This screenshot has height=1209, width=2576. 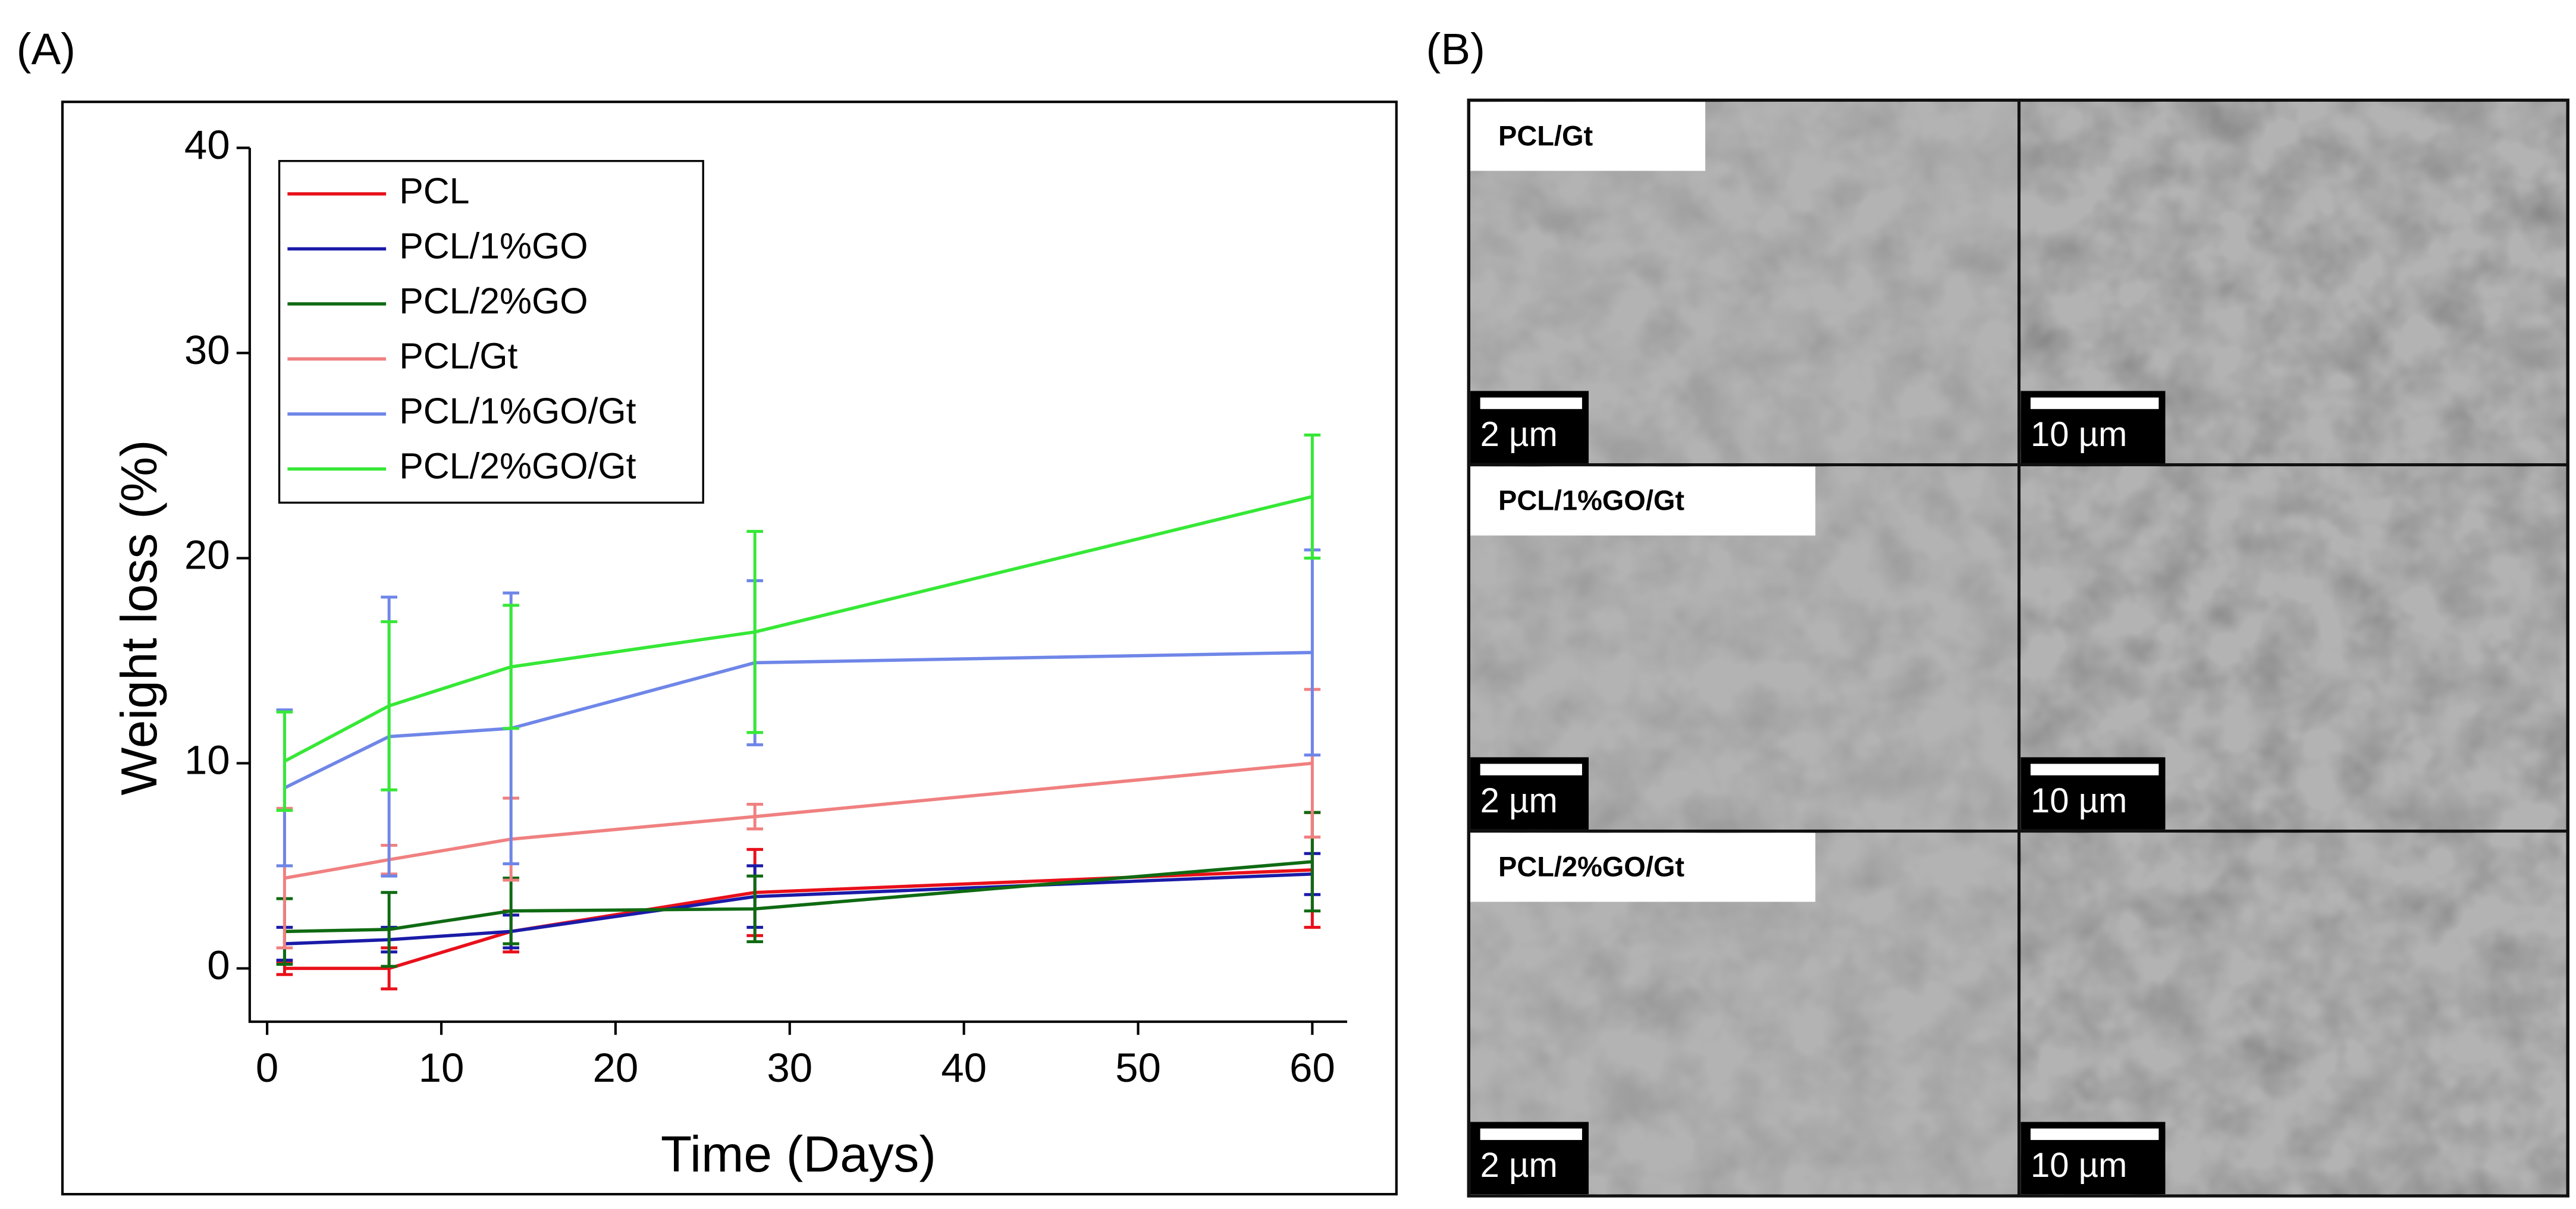 I want to click on y-tick-label: 10, so click(x=207, y=760).